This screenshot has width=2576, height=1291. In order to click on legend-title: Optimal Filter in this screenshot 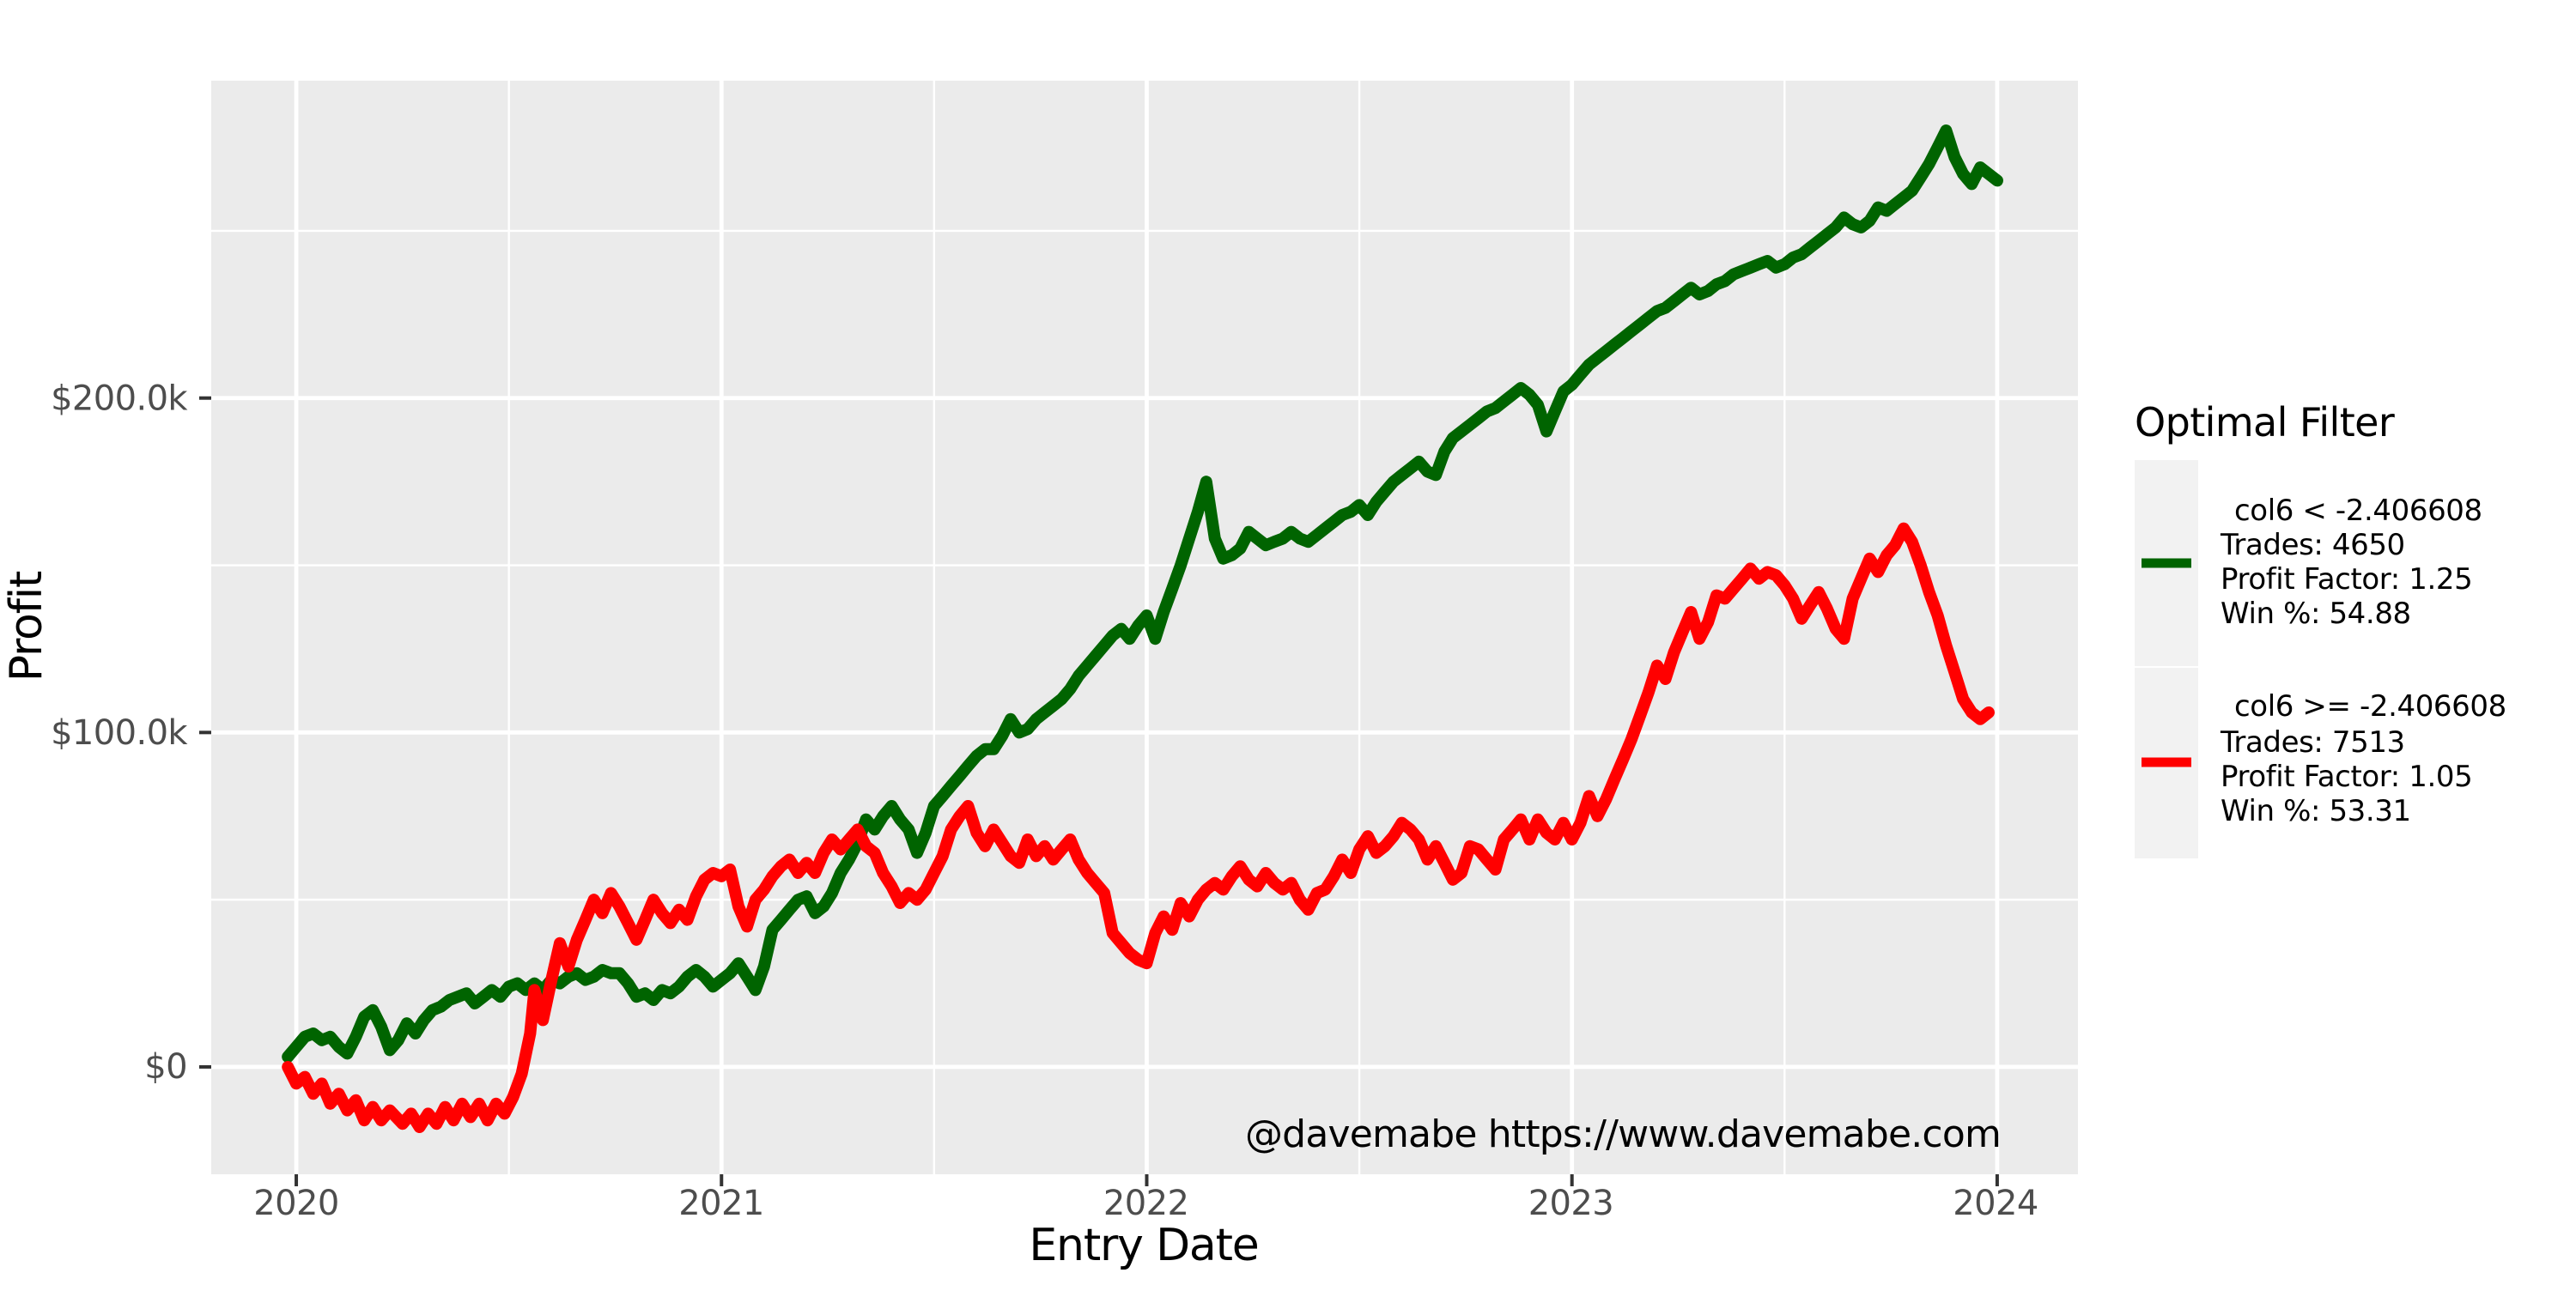, I will do `click(2265, 422)`.